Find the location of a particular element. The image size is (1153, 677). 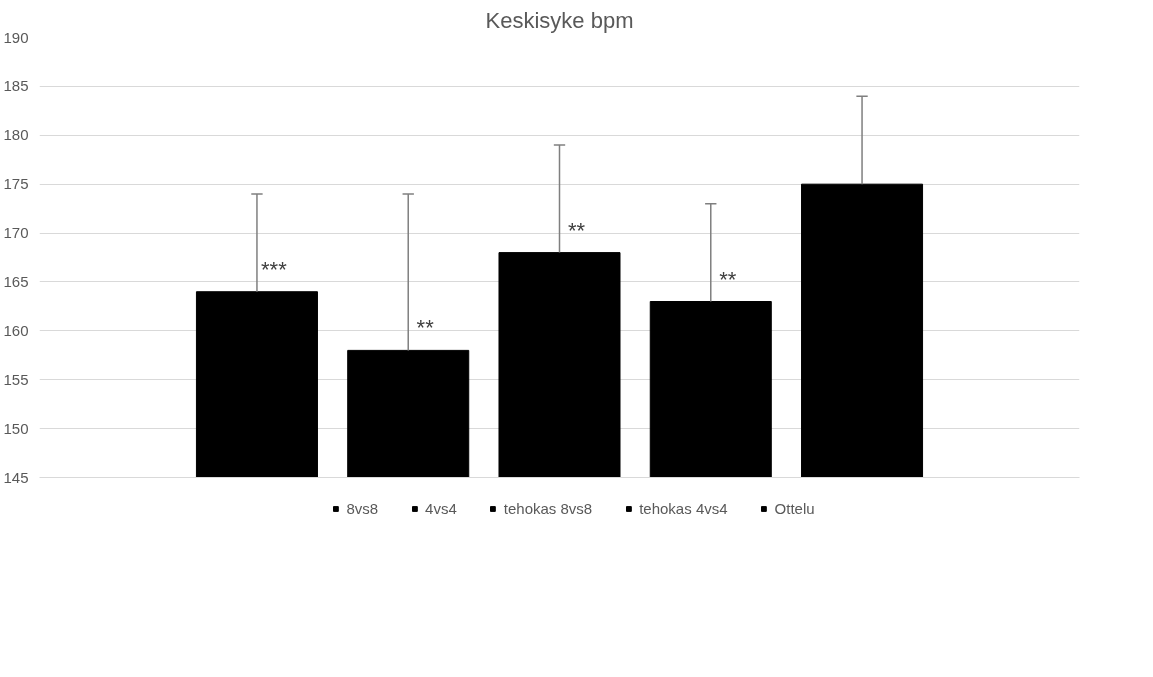

y-tick-label: 170 is located at coordinates (16, 233).